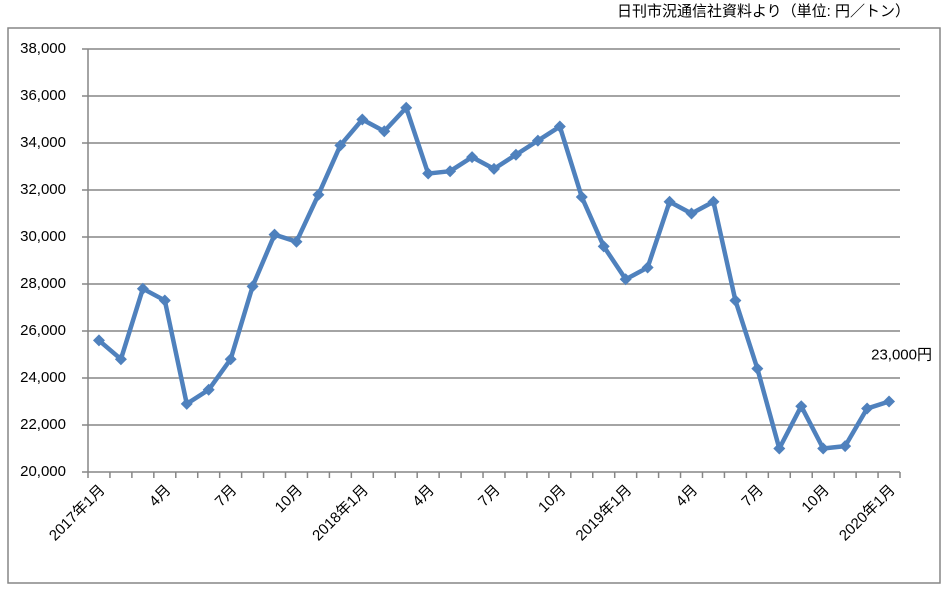 The width and height of the screenshot is (950, 589). Describe the element at coordinates (43, 471) in the screenshot. I see `y-tick-label: 20,000` at that location.